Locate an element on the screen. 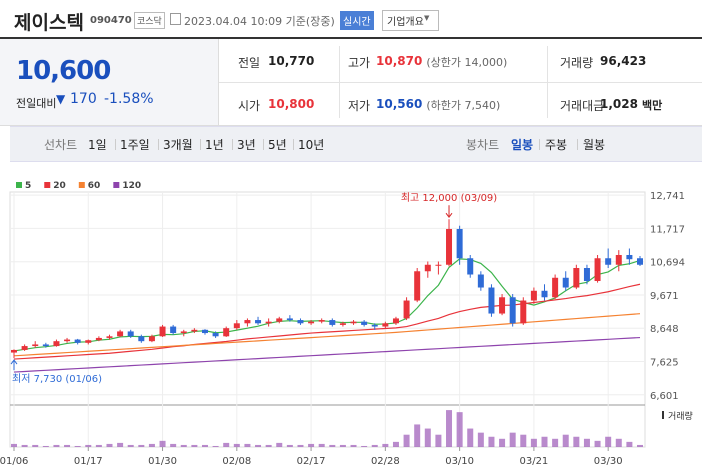 Image resolution: width=702 pixels, height=476 pixels. period-tab: 1년 is located at coordinates (214, 145).